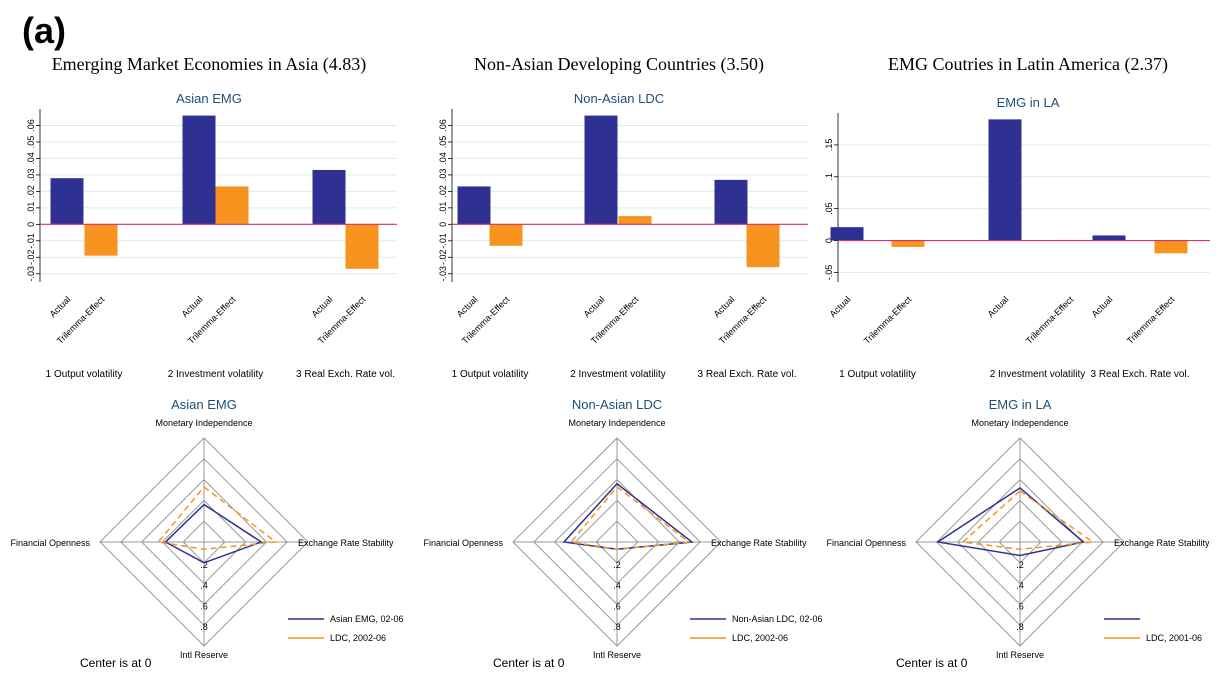  I want to click on chart-title: Non-Asian LDC, so click(617, 404).